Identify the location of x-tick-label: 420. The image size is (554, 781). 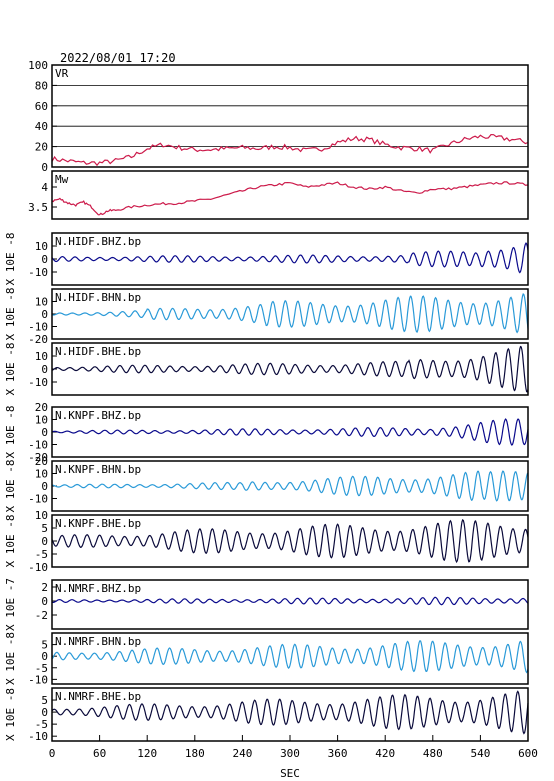
(385, 753).